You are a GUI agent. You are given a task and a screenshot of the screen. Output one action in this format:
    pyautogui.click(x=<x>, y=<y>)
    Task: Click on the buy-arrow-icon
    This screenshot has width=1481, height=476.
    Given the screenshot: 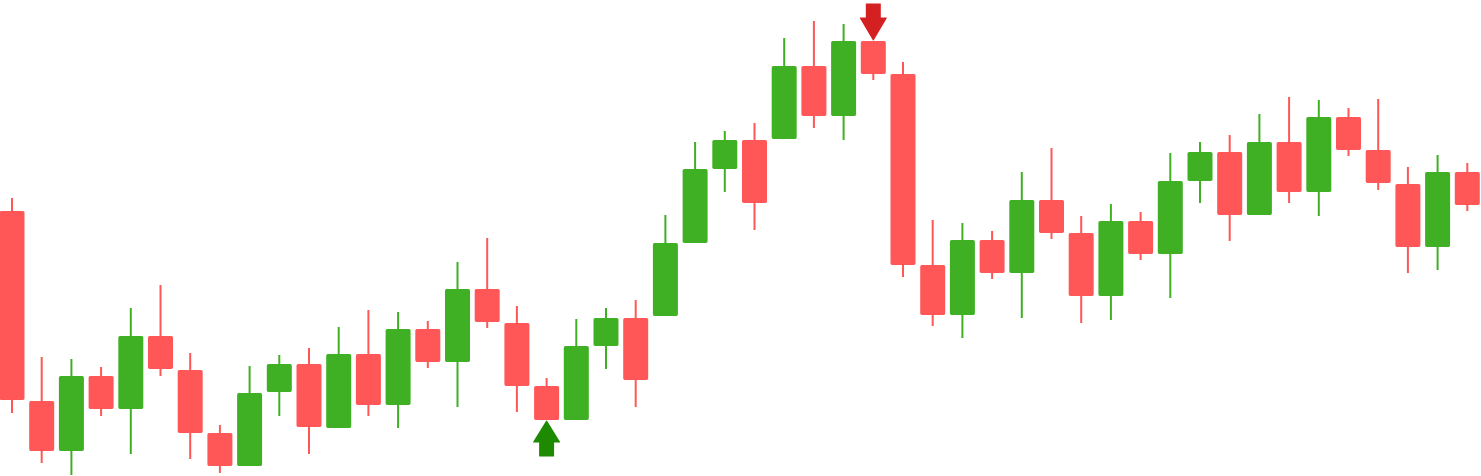 What is the action you would take?
    pyautogui.click(x=547, y=438)
    